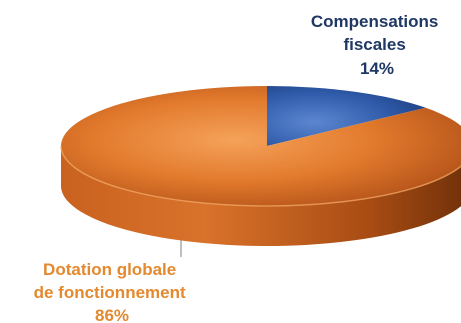  What do you see at coordinates (346, 116) in the screenshot?
I see `slice-compensations-fiscales` at bounding box center [346, 116].